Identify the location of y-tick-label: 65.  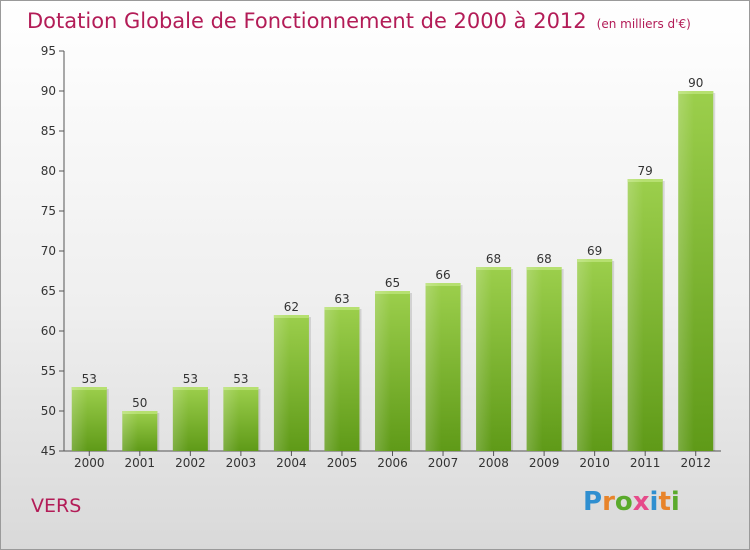
(48, 291).